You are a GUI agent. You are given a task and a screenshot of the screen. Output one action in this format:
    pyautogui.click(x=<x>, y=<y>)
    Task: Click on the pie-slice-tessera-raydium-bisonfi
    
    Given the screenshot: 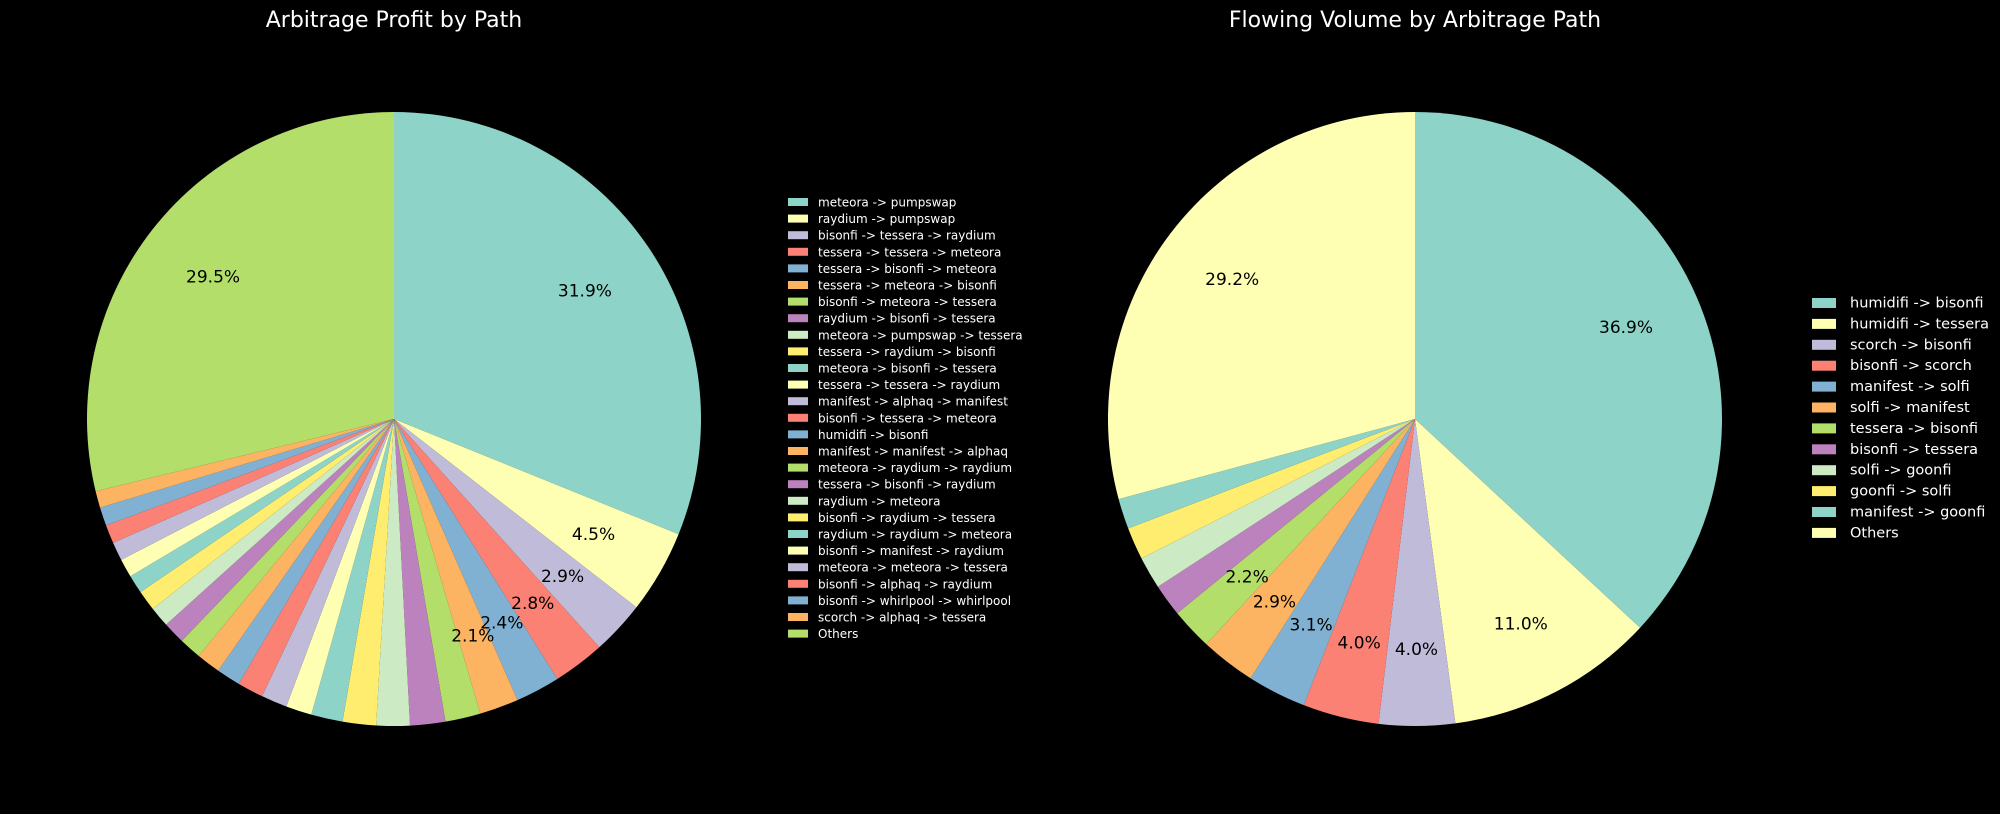 What is the action you would take?
    pyautogui.click(x=368, y=572)
    